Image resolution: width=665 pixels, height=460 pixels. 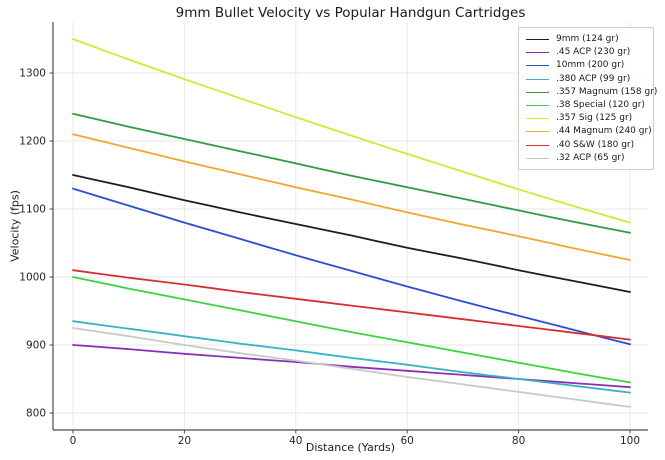 I want to click on x-tick-label: 40, so click(x=295, y=441).